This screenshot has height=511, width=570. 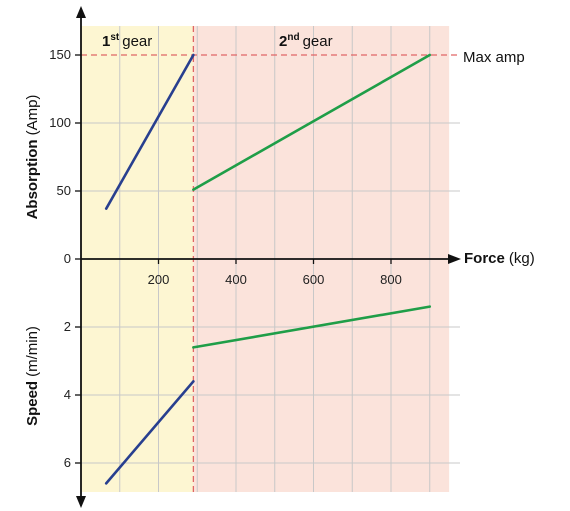 What do you see at coordinates (454, 259) in the screenshot?
I see `x-axis-arrow` at bounding box center [454, 259].